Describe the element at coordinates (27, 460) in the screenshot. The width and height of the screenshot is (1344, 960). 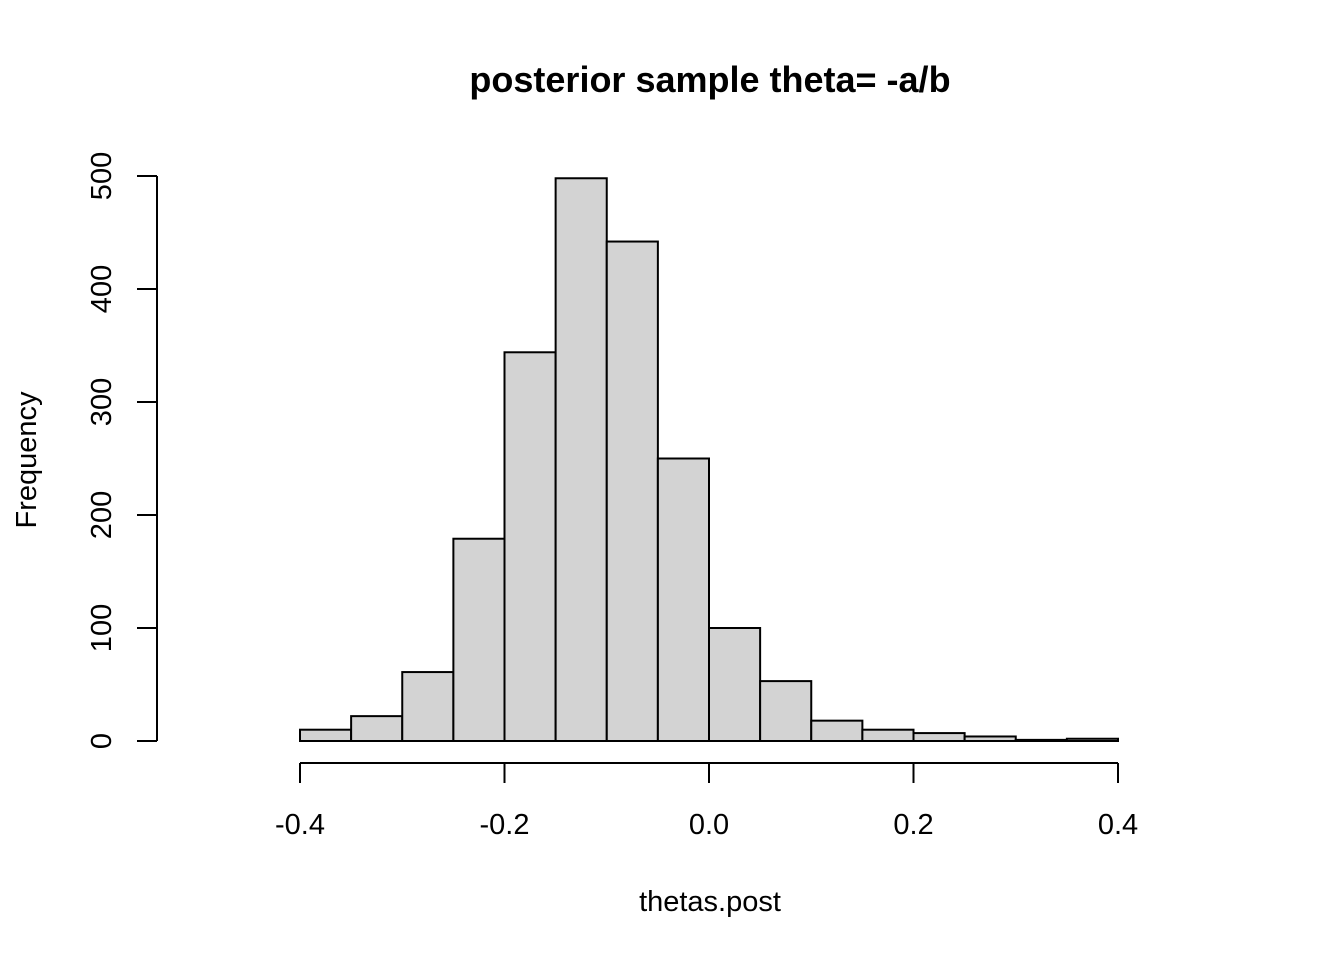
I see `y-axis-label: Frequency` at that location.